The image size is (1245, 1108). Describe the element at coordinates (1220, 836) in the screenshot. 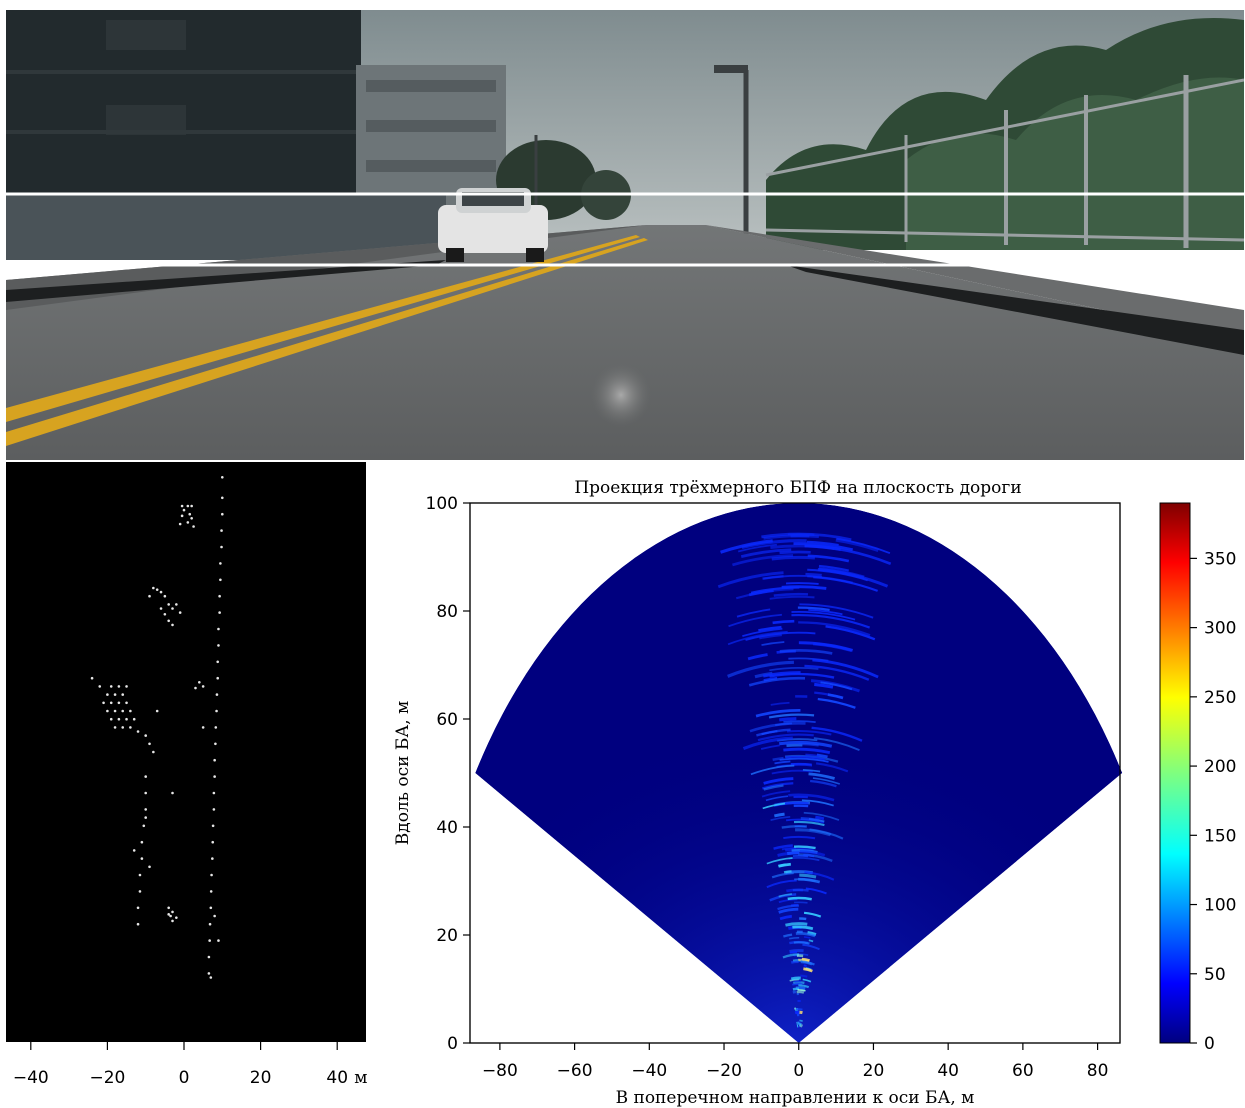

I see `colorbar-tick-label: 150` at that location.